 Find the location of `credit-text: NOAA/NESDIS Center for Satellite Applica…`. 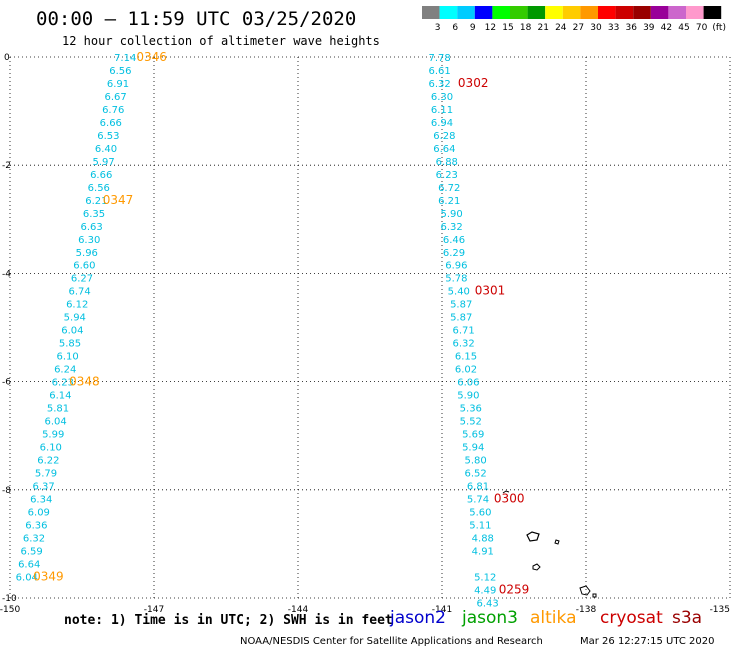

credit-text: NOAA/NESDIS Center for Satellite Applica… is located at coordinates (391, 641).